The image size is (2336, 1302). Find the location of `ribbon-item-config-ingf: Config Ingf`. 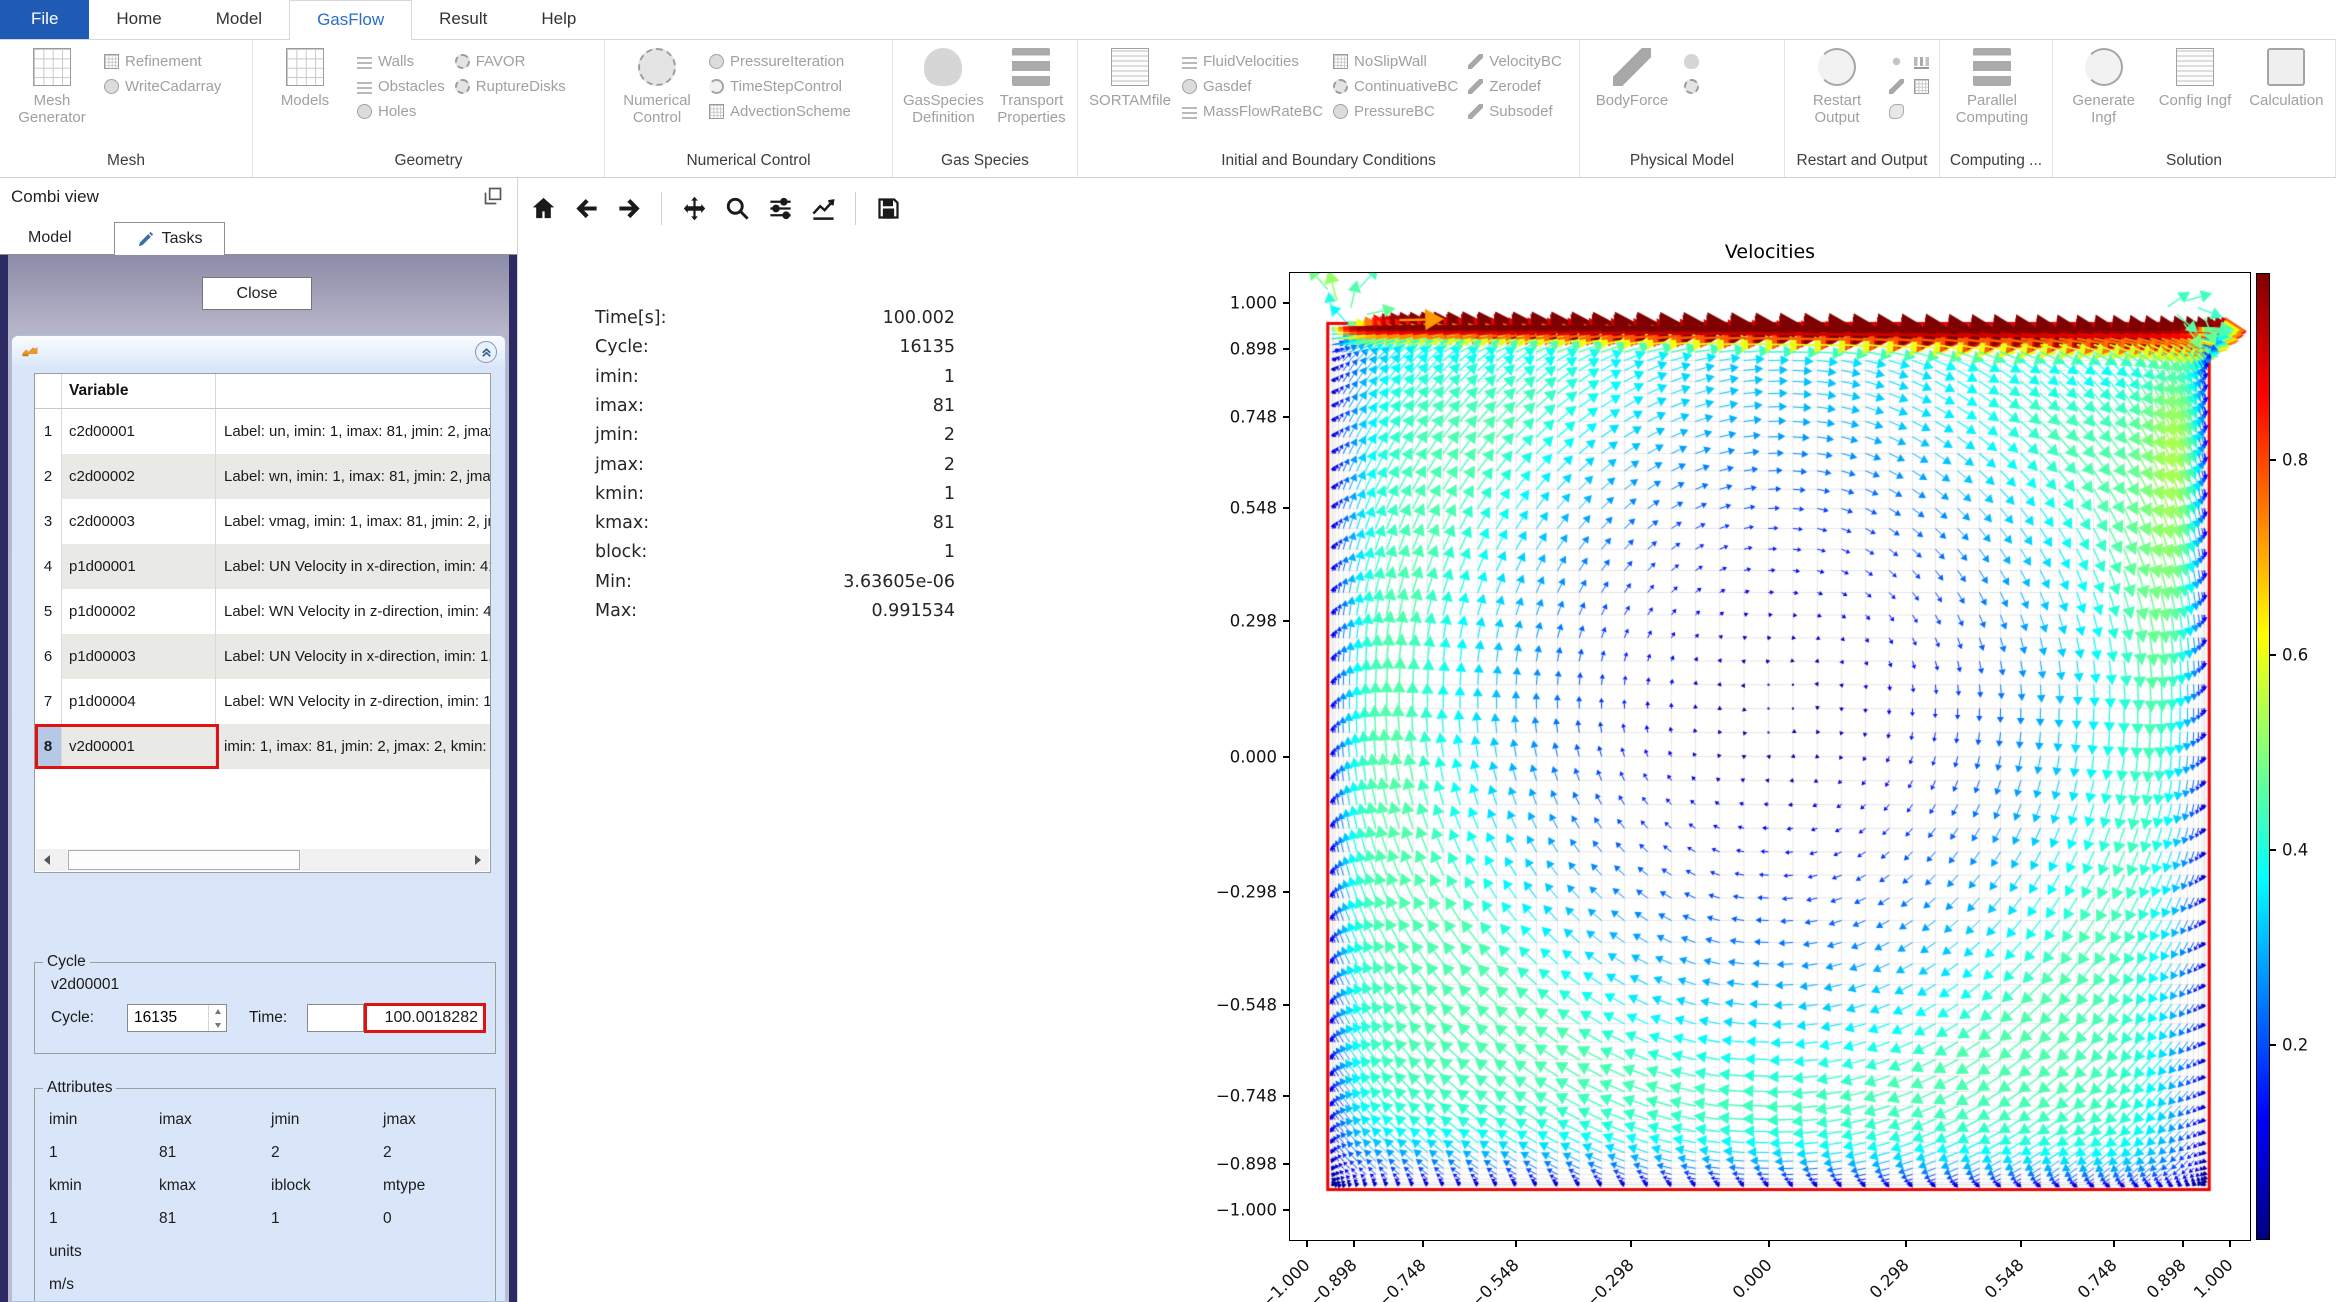

ribbon-item-config-ingf: Config Ingf is located at coordinates (2194, 77).